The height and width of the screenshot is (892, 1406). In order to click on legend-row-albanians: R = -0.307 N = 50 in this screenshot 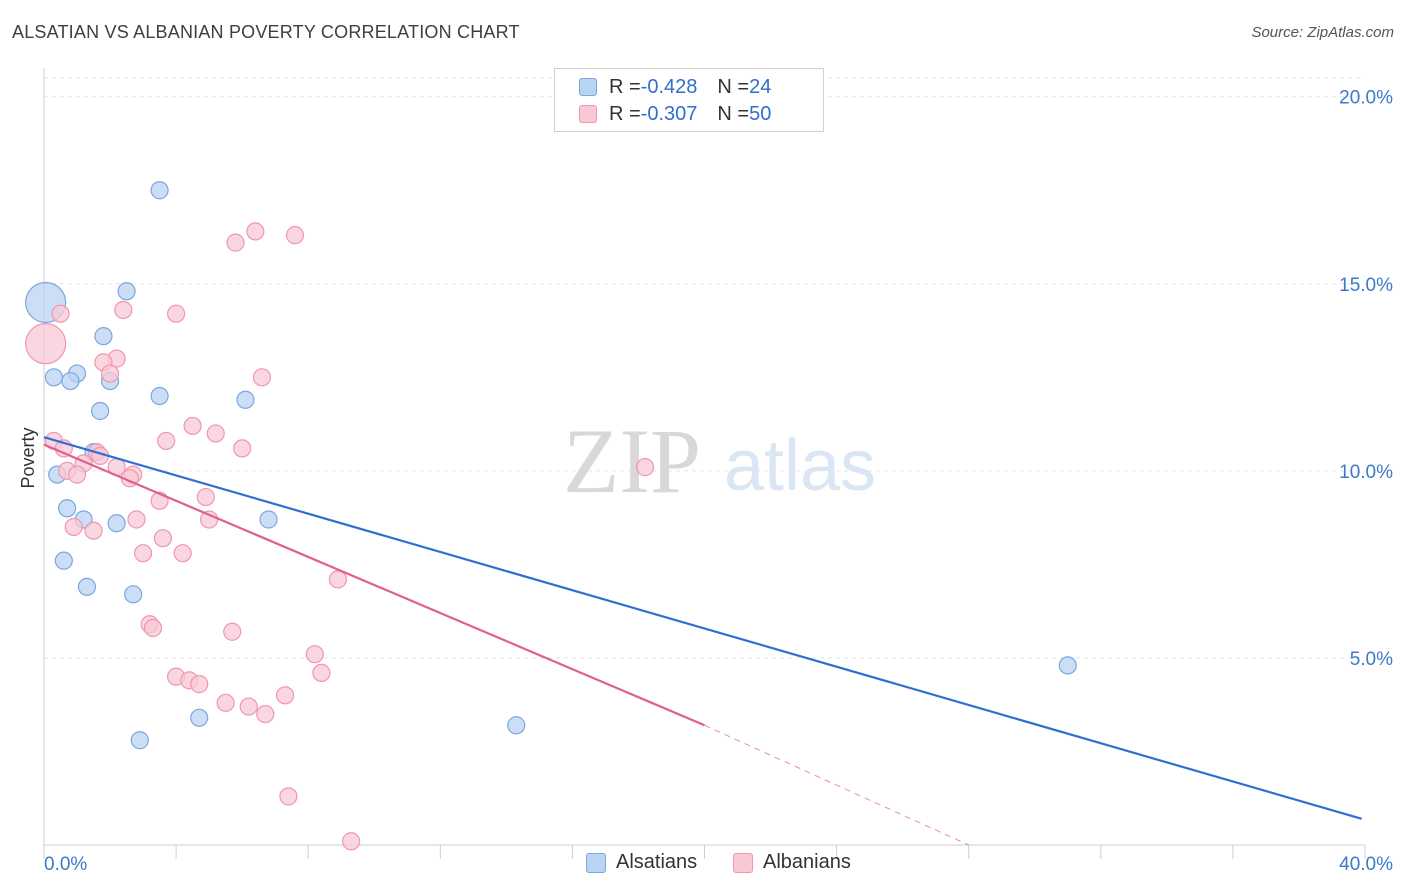, I will do `click(675, 114)`.